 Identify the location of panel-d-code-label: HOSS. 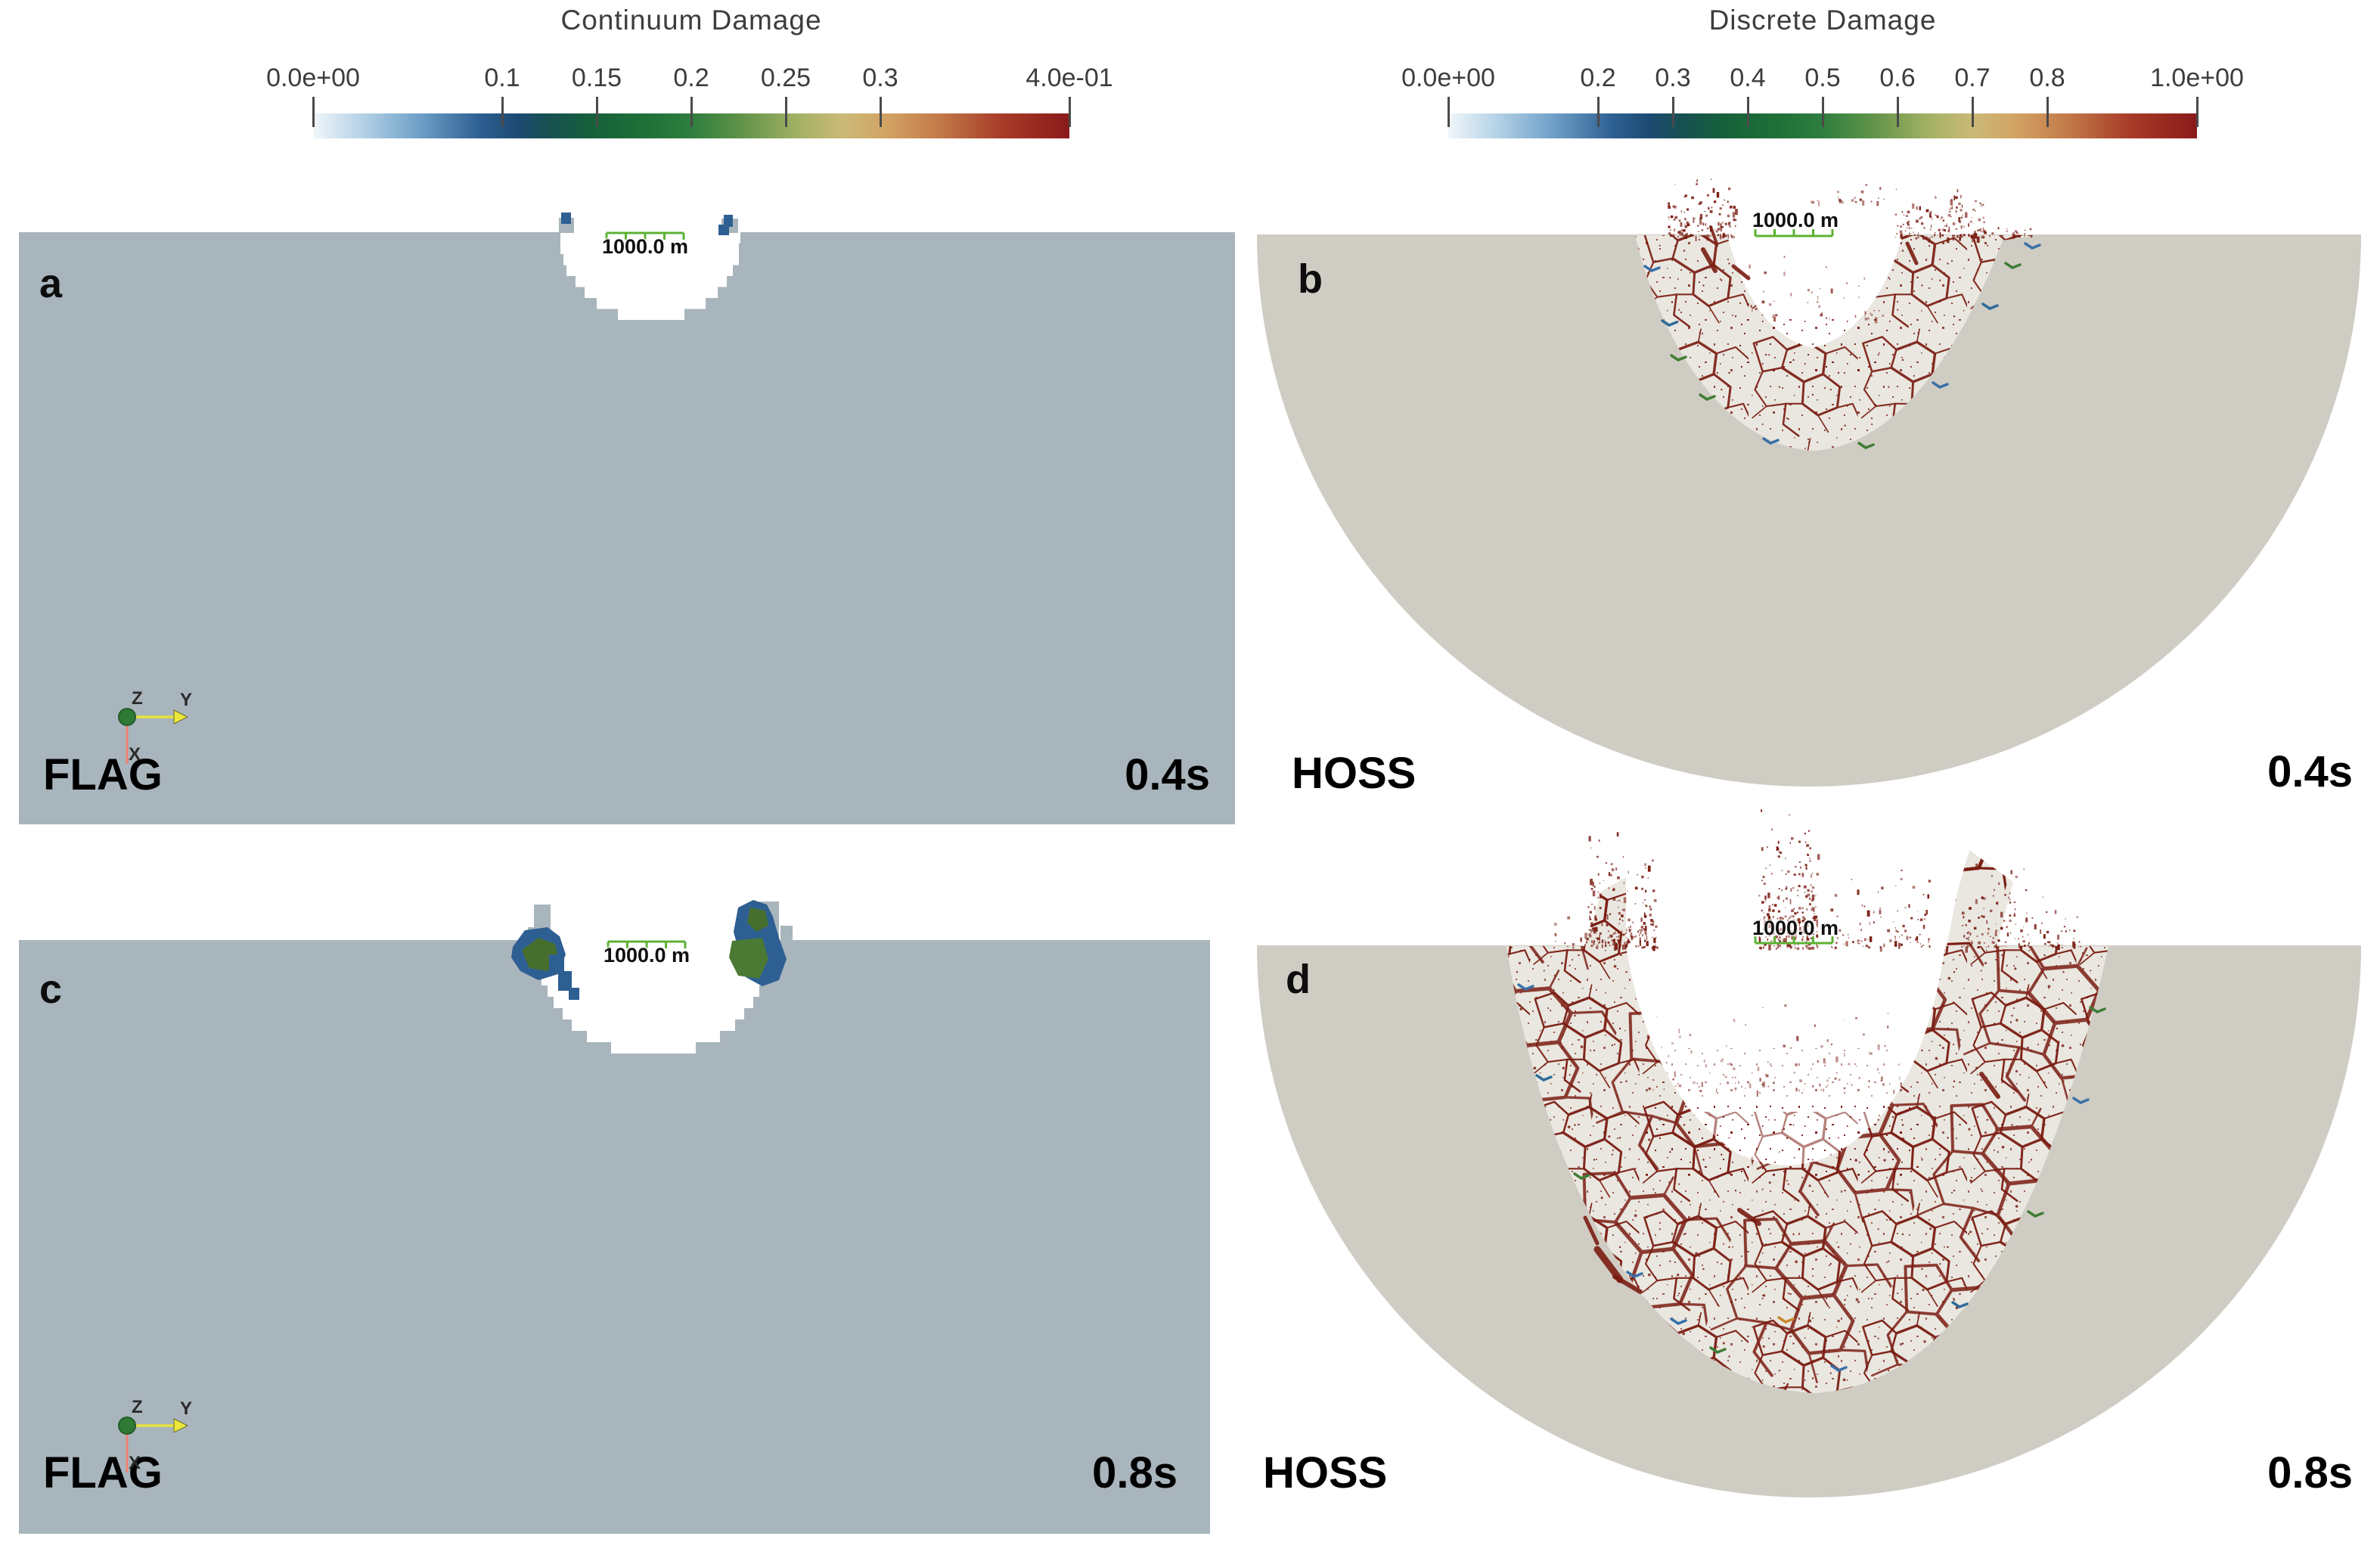
(1325, 1472).